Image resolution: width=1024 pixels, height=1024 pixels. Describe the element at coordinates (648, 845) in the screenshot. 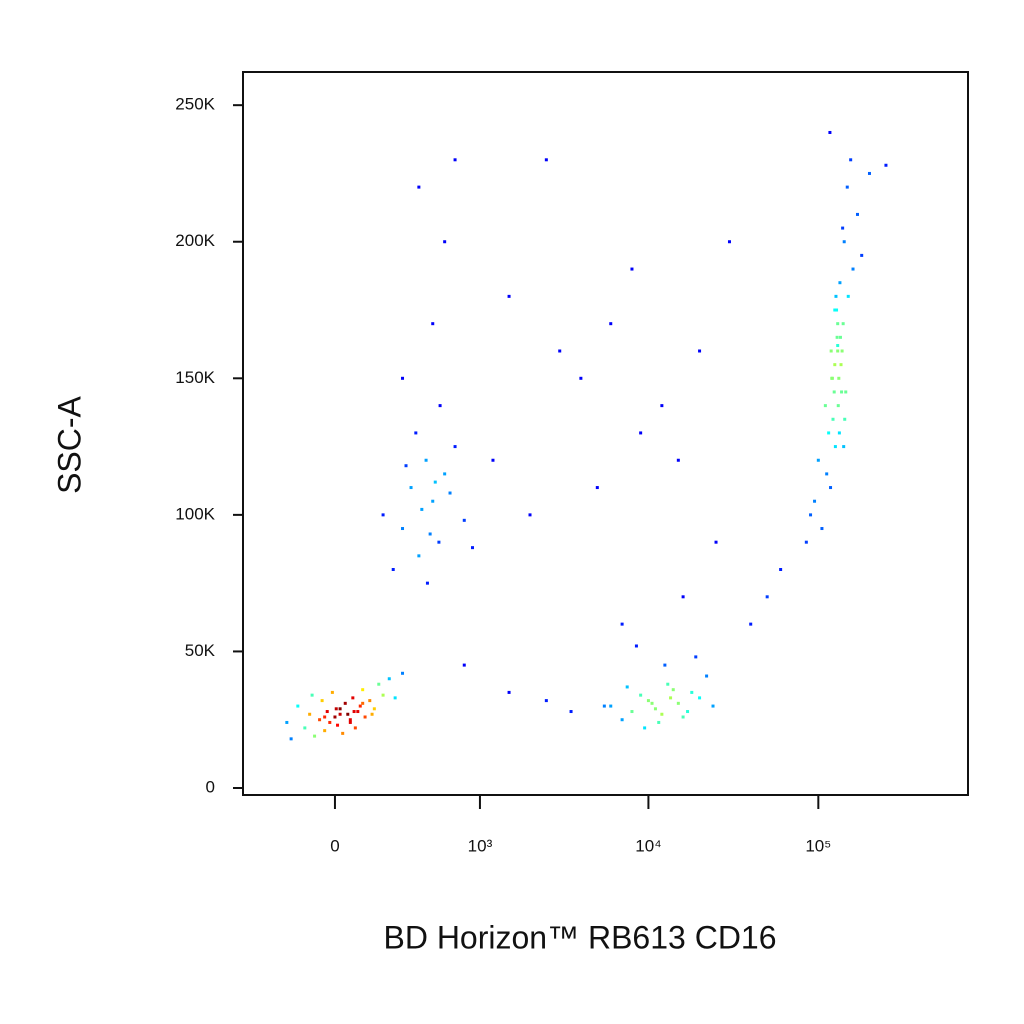

I see `x-tick-label: 10⁴` at that location.